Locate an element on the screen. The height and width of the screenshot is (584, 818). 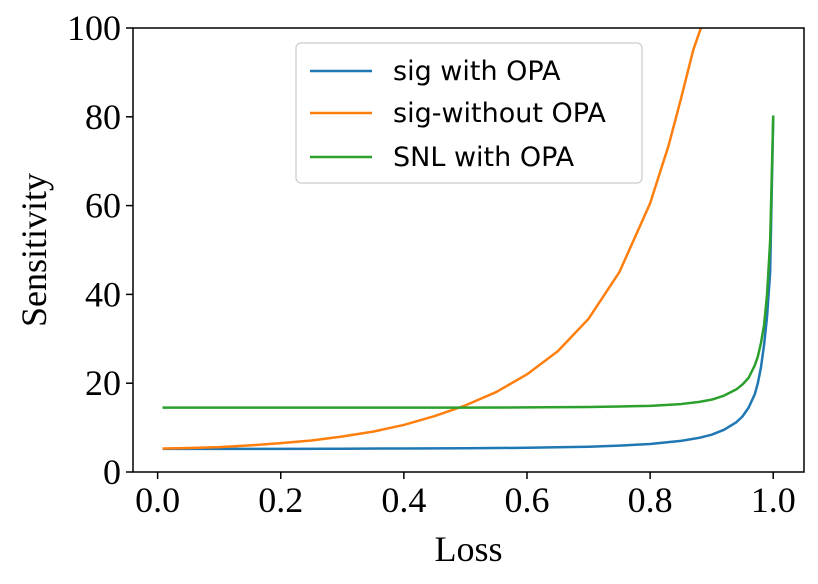
y-tick-label: 0 is located at coordinates (112, 472).